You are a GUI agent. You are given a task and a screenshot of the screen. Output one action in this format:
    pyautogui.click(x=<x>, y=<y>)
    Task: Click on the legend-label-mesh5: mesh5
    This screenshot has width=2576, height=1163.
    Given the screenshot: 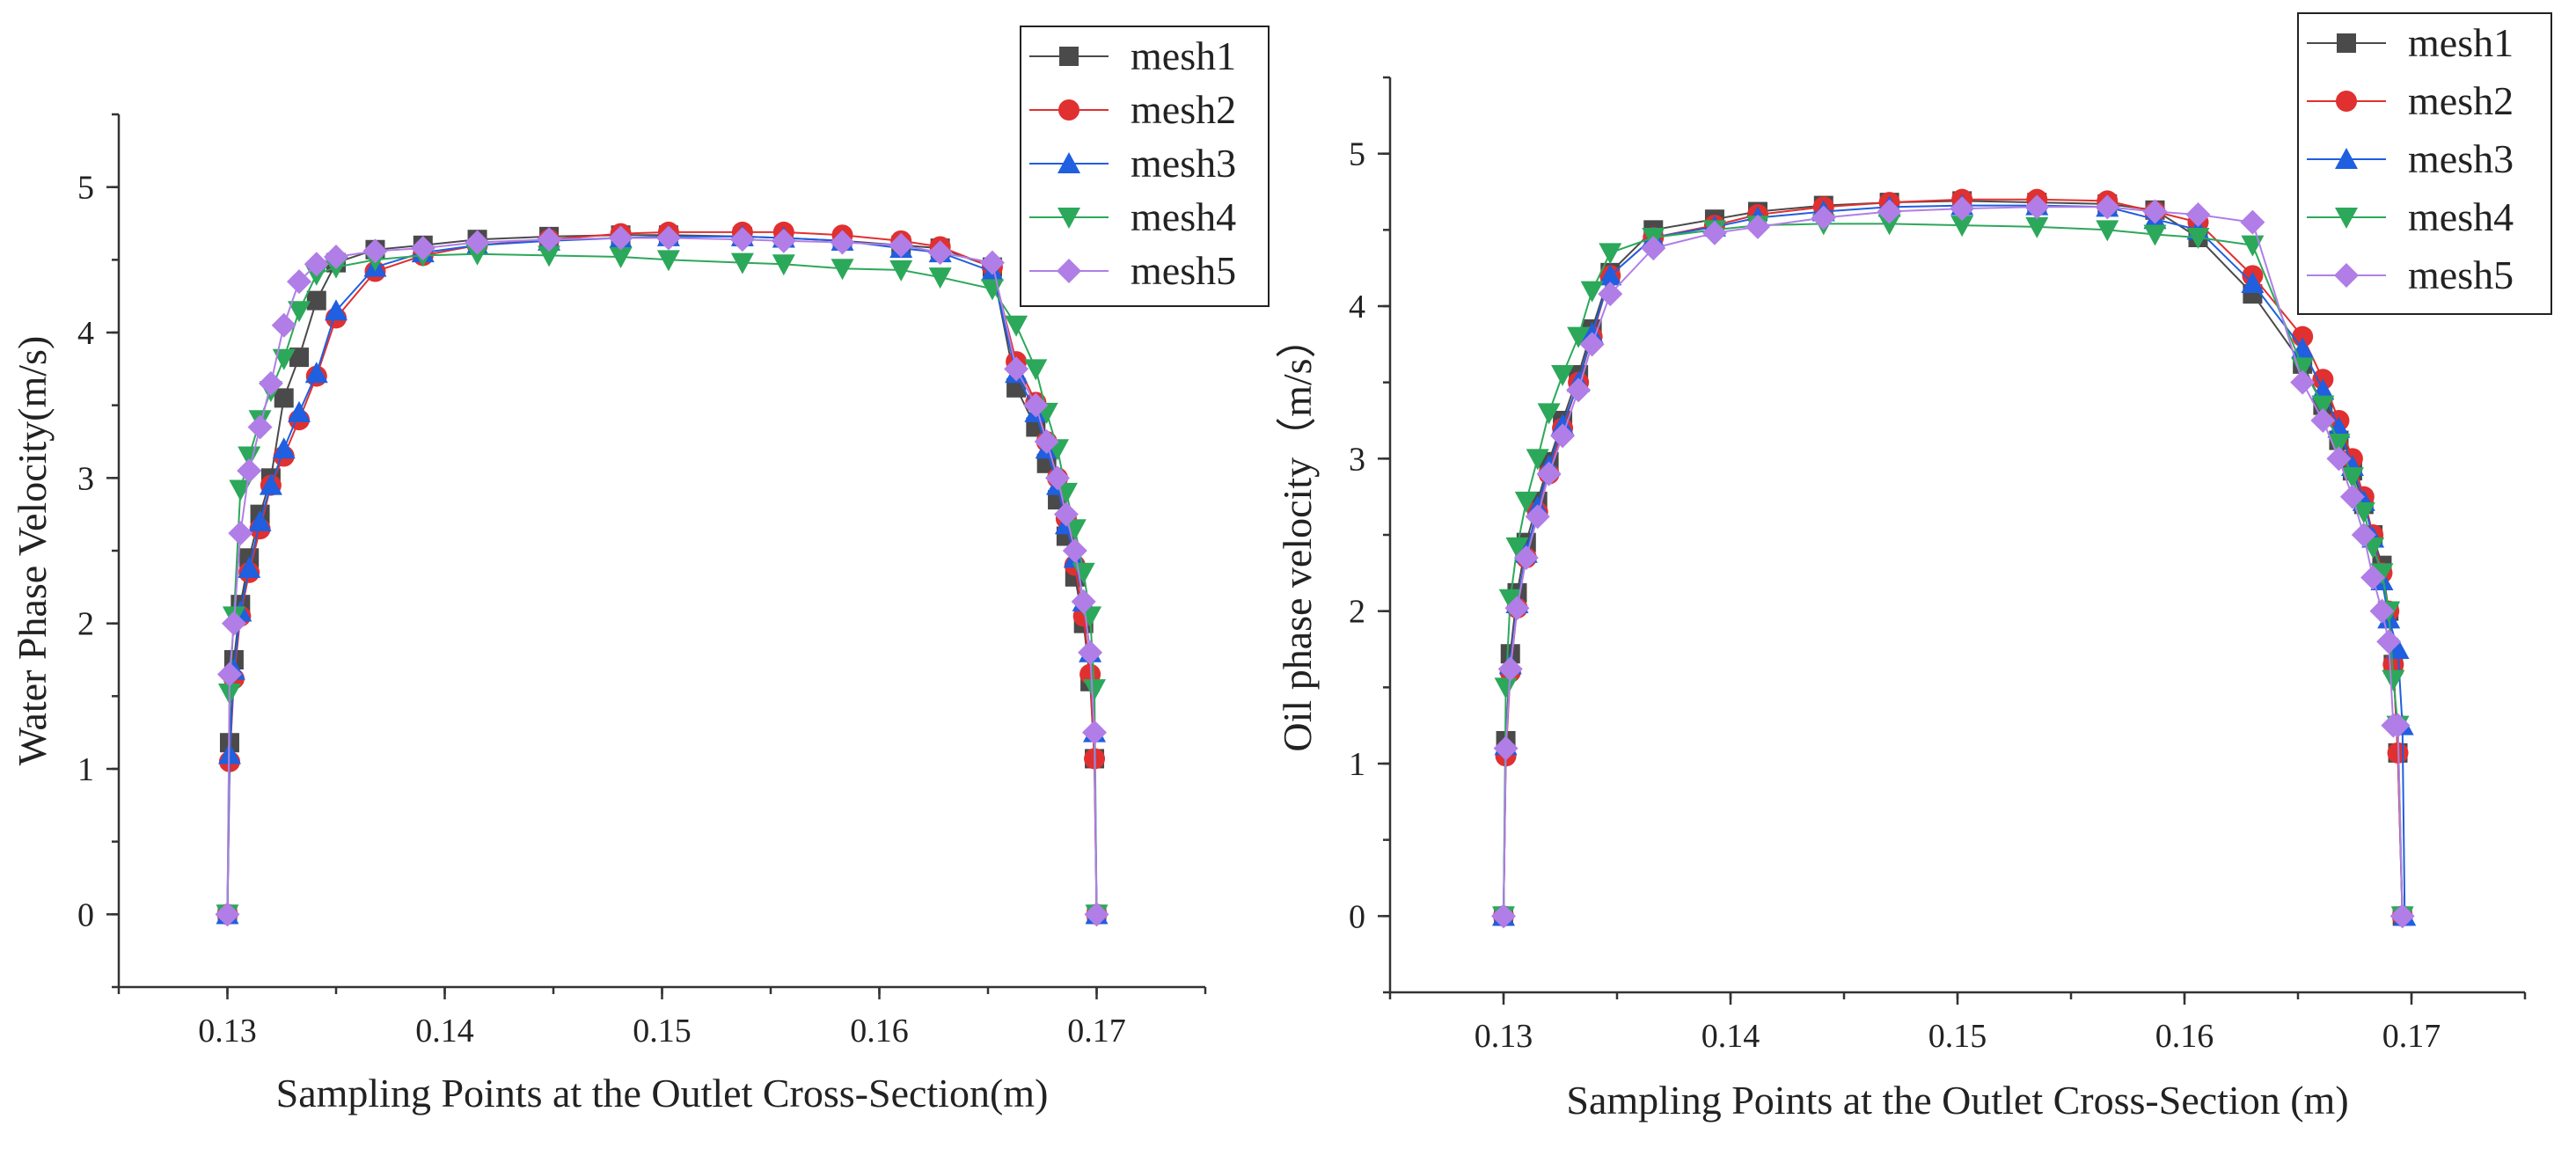 What is the action you would take?
    pyautogui.click(x=1183, y=270)
    